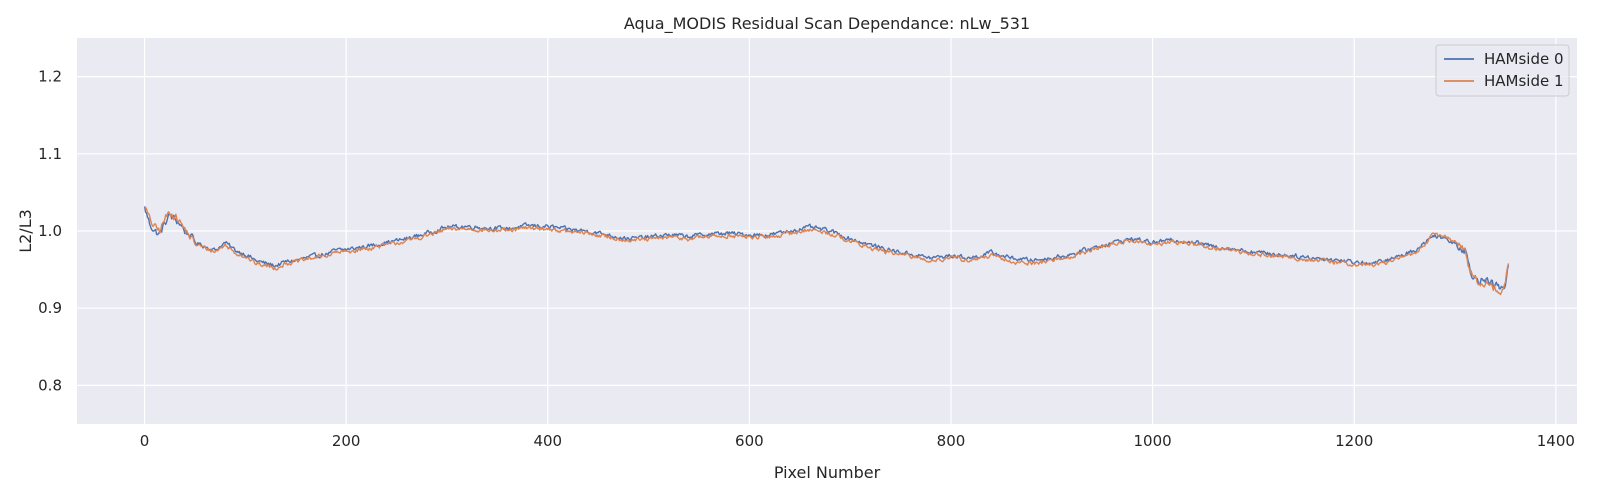 The image size is (1600, 500). I want to click on y-tick-labels: 0.8 0.9 1.0 1.1 1.2, so click(50, 231).